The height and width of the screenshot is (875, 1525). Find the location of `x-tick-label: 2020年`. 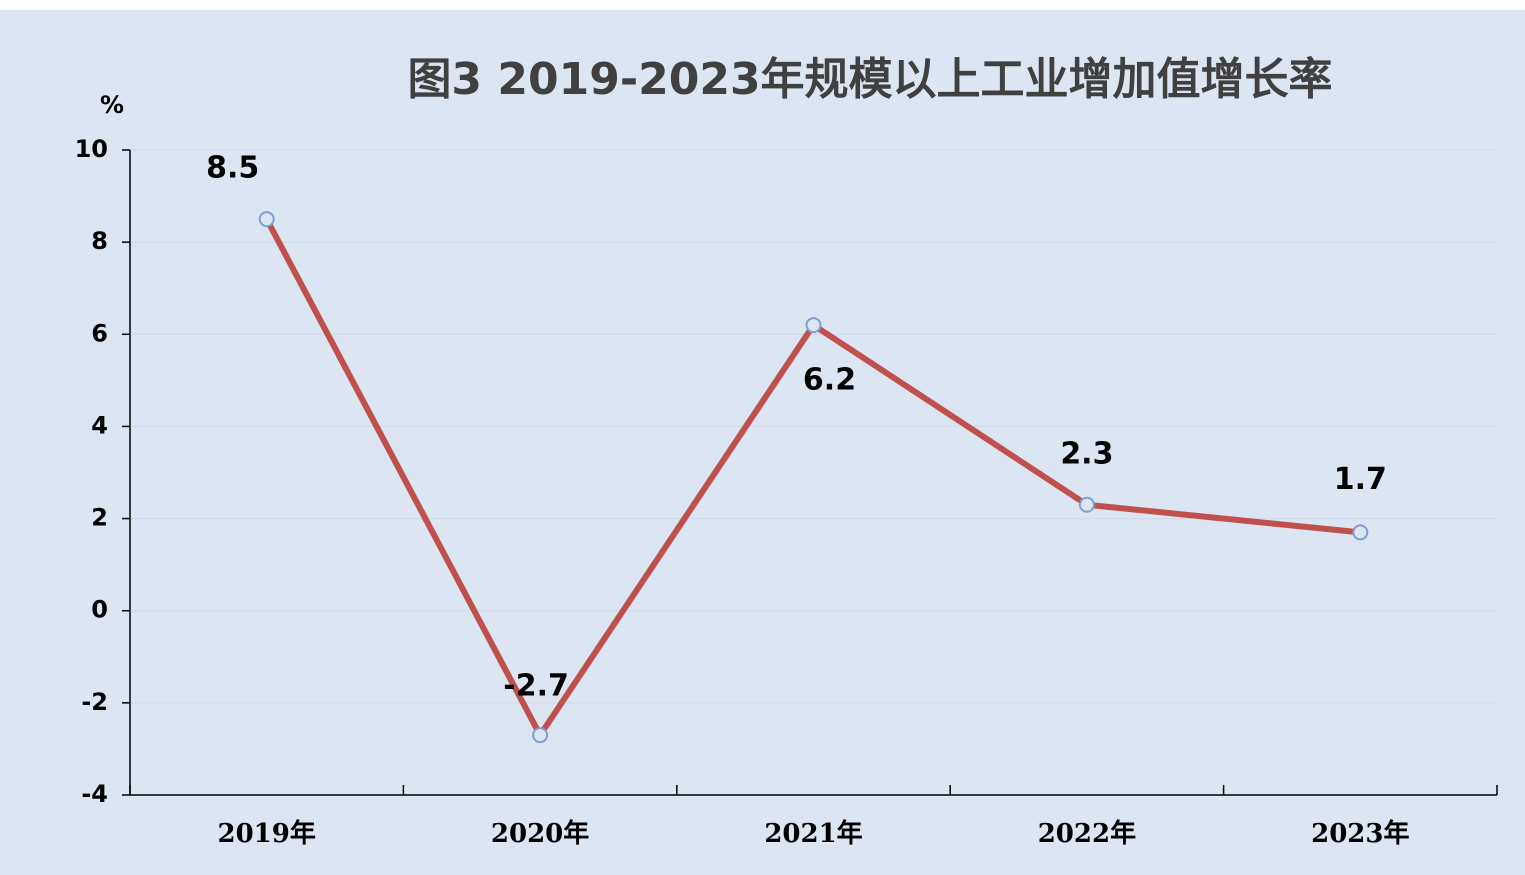

x-tick-label: 2020年 is located at coordinates (540, 833).